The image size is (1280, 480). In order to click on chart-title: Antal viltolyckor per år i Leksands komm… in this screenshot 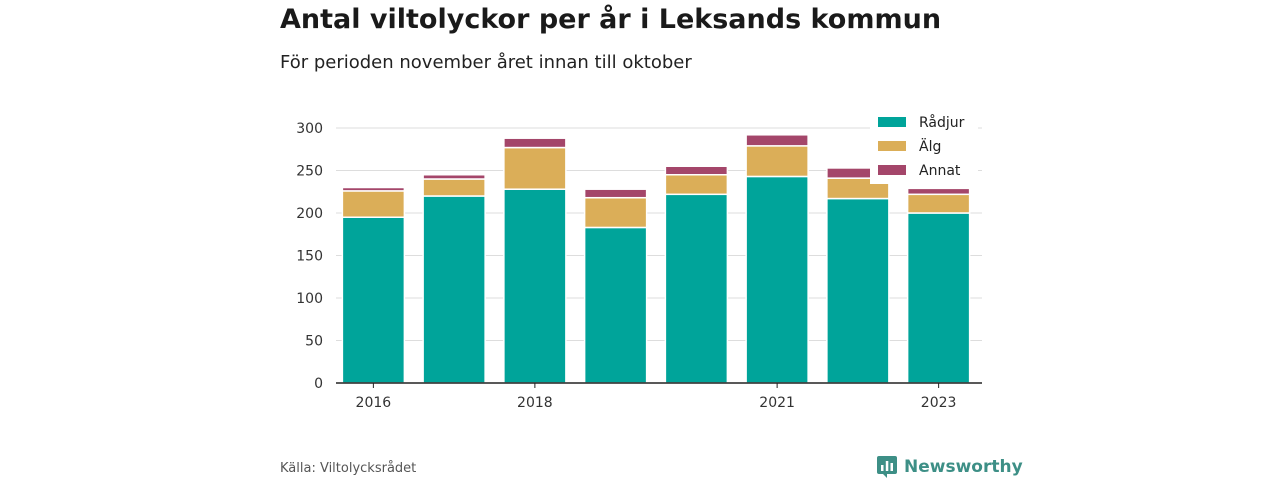, I will do `click(611, 19)`.